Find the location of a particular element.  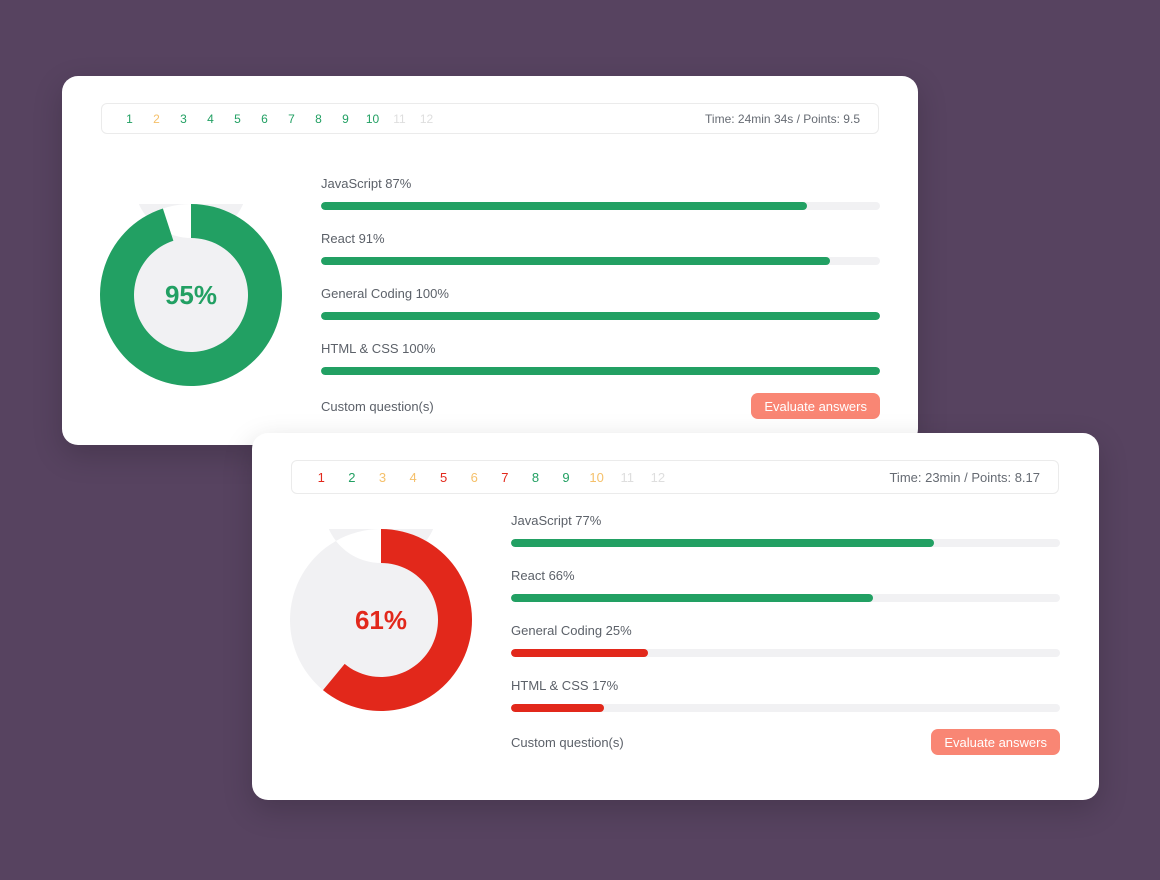

skill-row-react: React 91% is located at coordinates (600, 258).